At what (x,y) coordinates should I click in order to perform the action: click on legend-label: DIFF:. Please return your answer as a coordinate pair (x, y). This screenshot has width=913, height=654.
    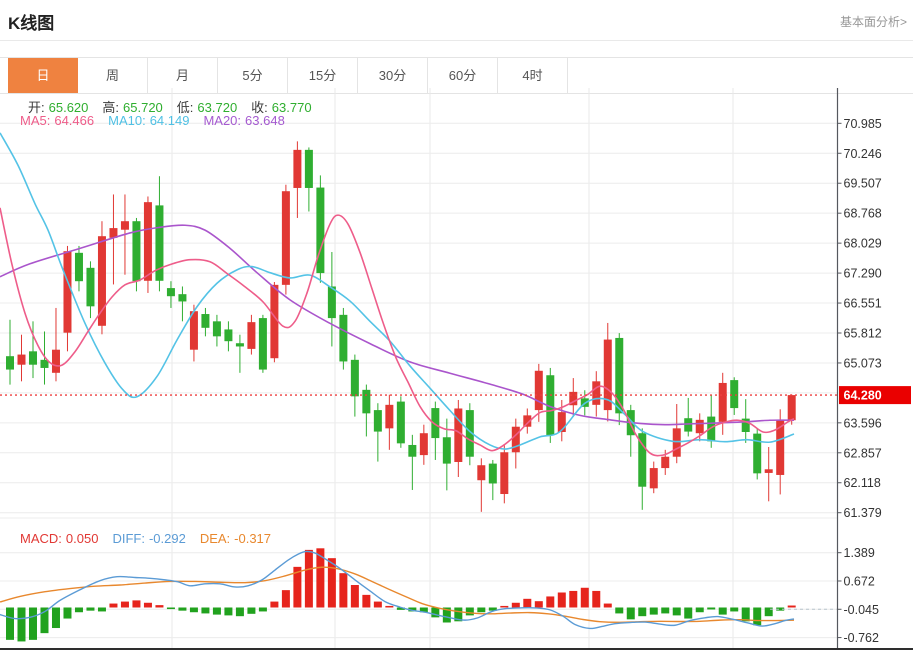
    Looking at the image, I should click on (128, 538).